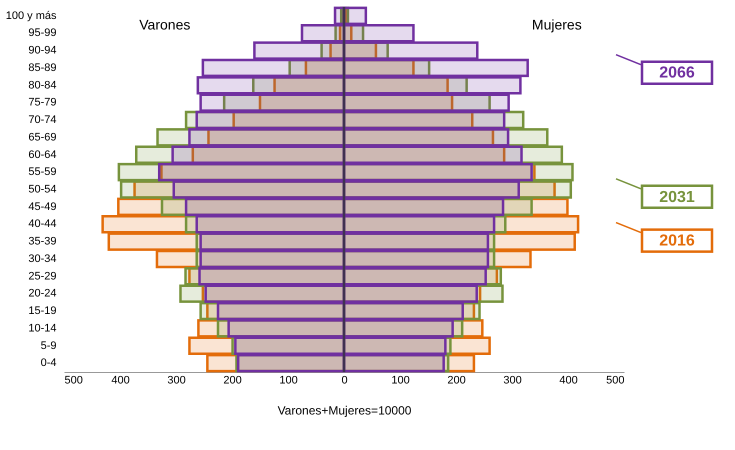 Image resolution: width=735 pixels, height=450 pixels. Describe the element at coordinates (677, 197) in the screenshot. I see `text: 2031` at that location.